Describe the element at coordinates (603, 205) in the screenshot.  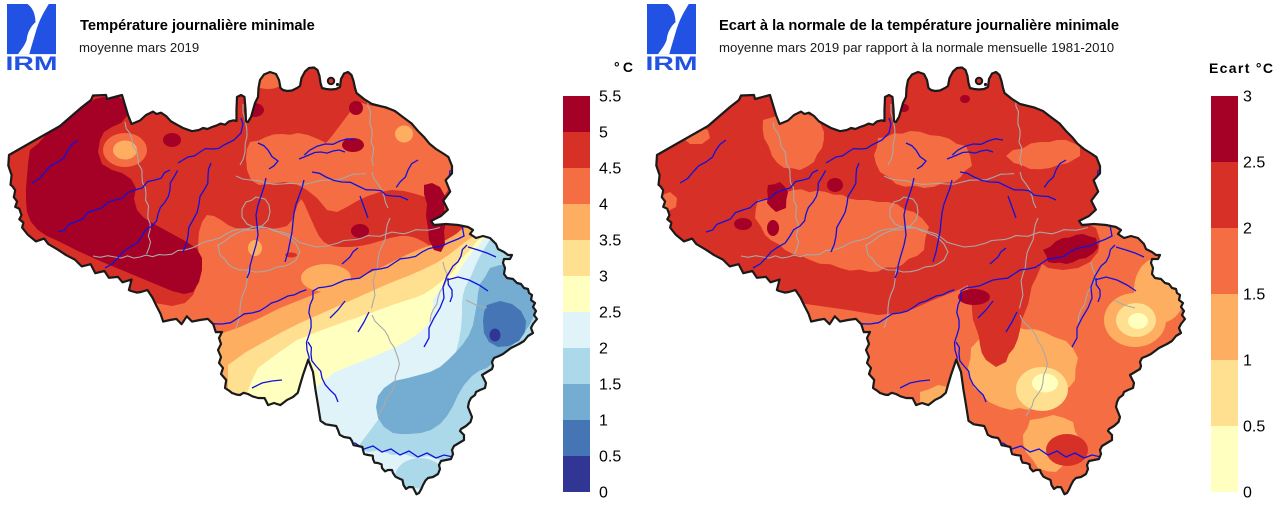
I see `svg-text: 4` at that location.